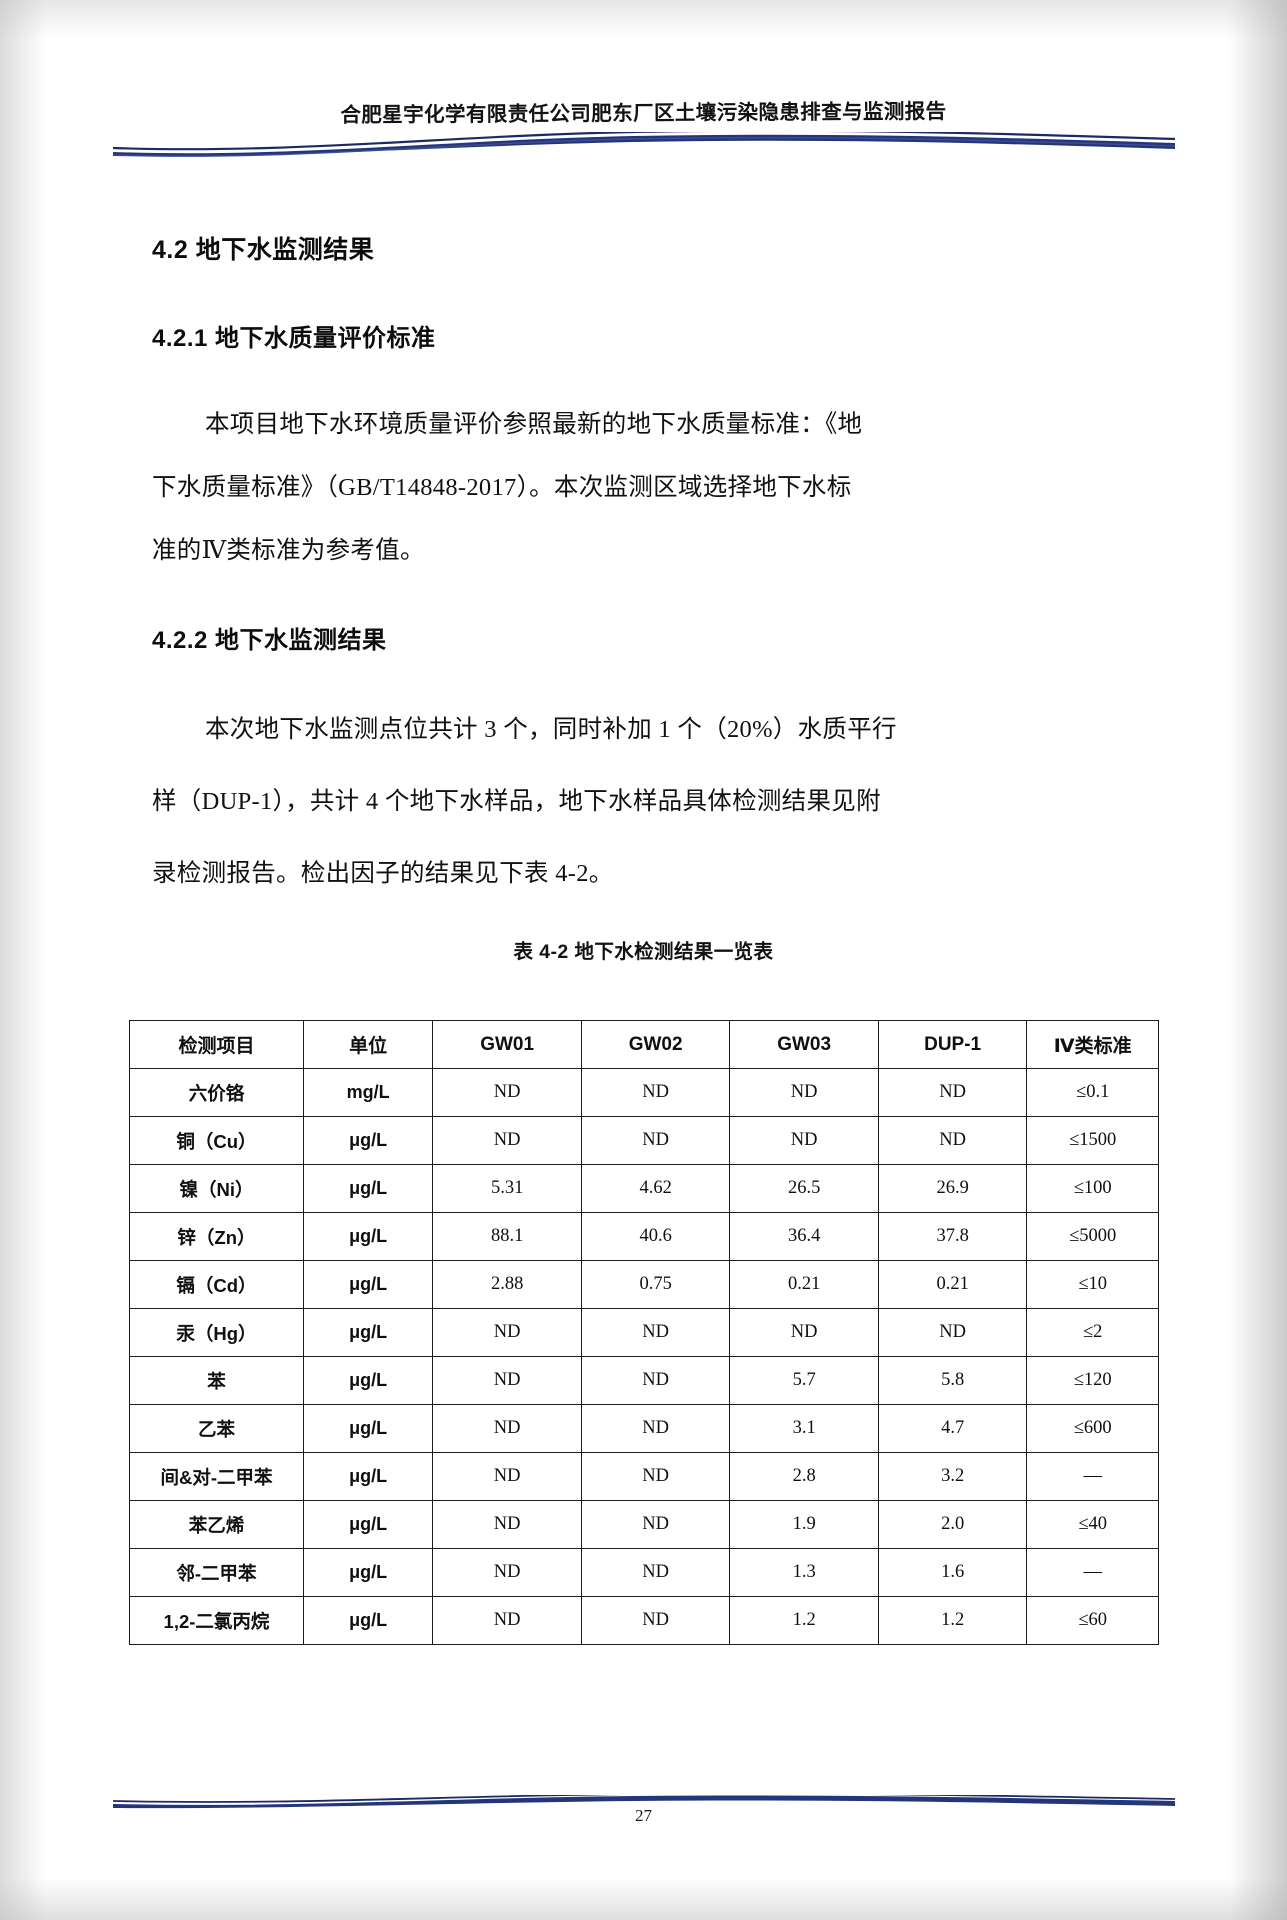 This screenshot has width=1287, height=1920. What do you see at coordinates (534, 424) in the screenshot?
I see `paragraph-1-line-1: 本项目地下水环境质量评价参照最新的地下水质量标准：《地` at bounding box center [534, 424].